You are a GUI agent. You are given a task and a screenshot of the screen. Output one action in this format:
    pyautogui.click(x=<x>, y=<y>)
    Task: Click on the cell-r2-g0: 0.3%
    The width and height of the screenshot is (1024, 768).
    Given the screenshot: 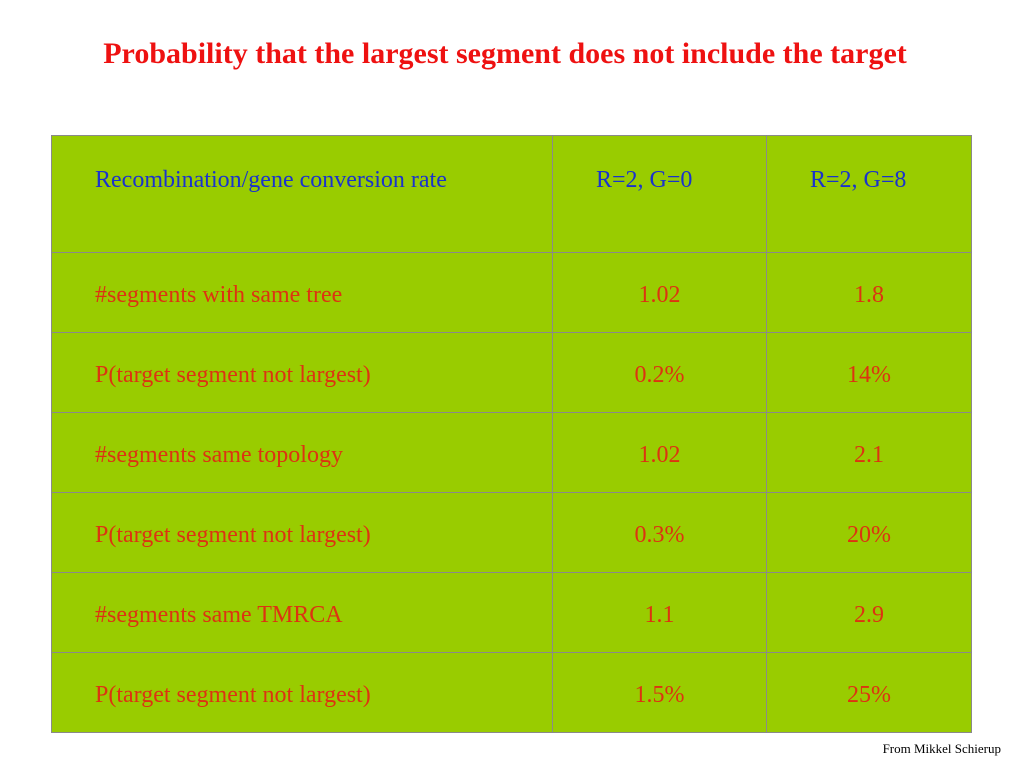 What is the action you would take?
    pyautogui.click(x=659, y=532)
    